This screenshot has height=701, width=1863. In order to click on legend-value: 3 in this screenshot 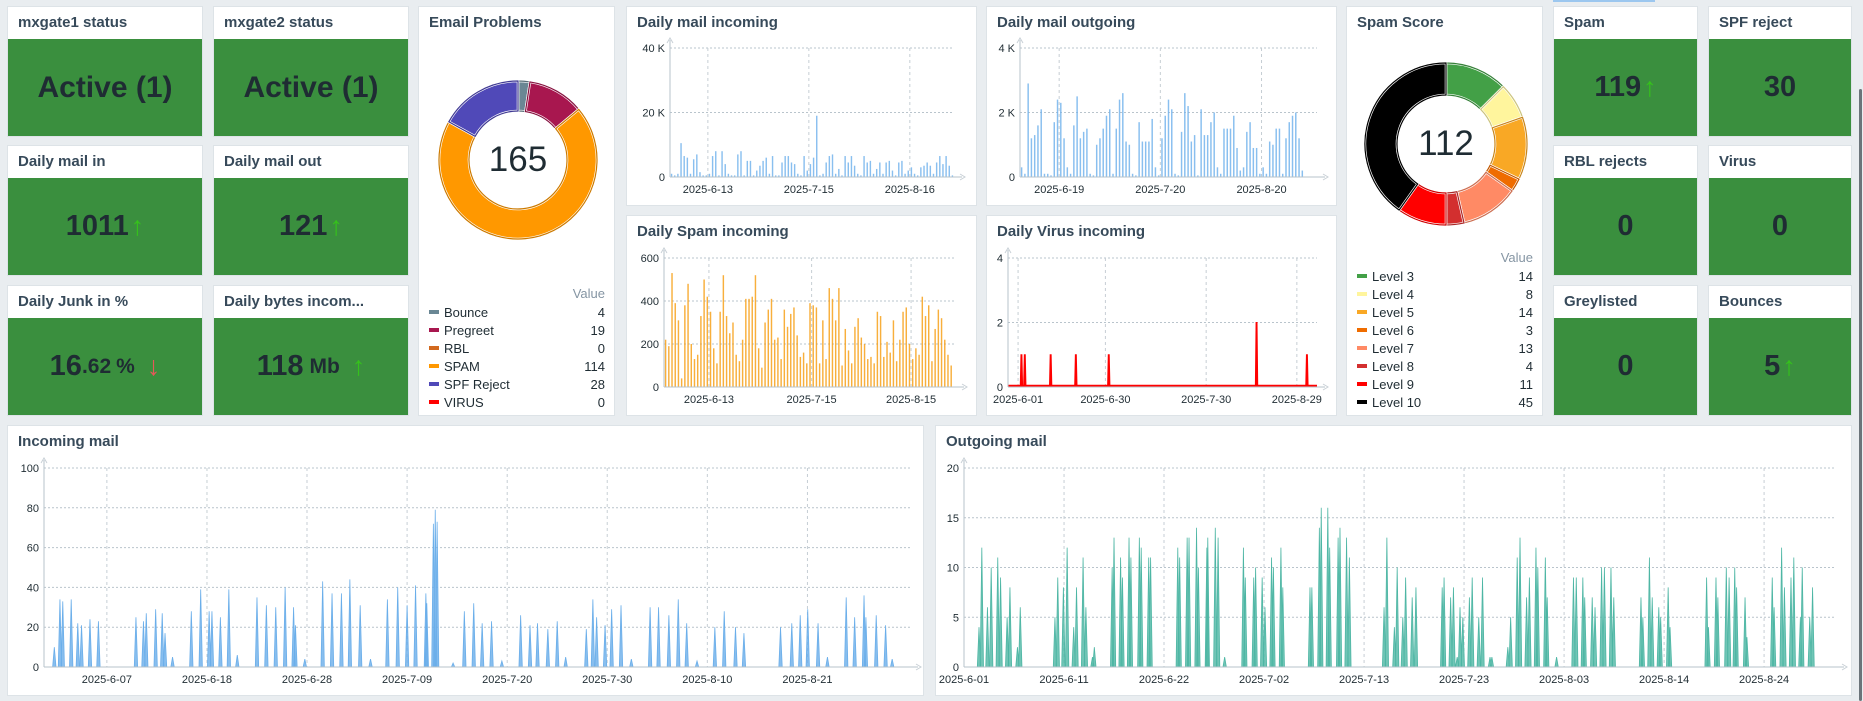, I will do `click(1529, 330)`.